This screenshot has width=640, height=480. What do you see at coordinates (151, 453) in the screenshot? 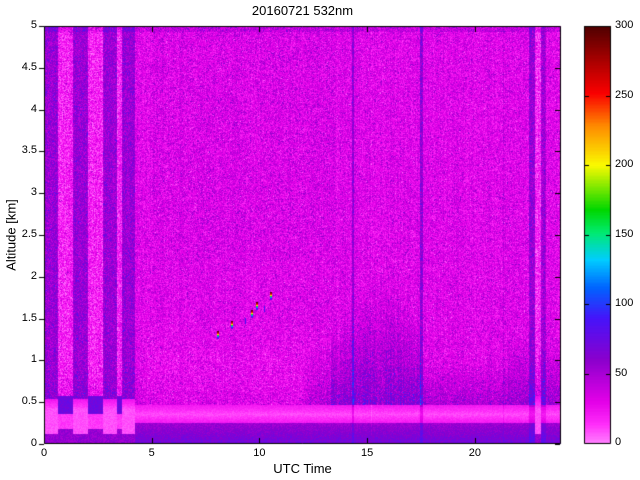
I see `x-tick-label: 5` at bounding box center [151, 453].